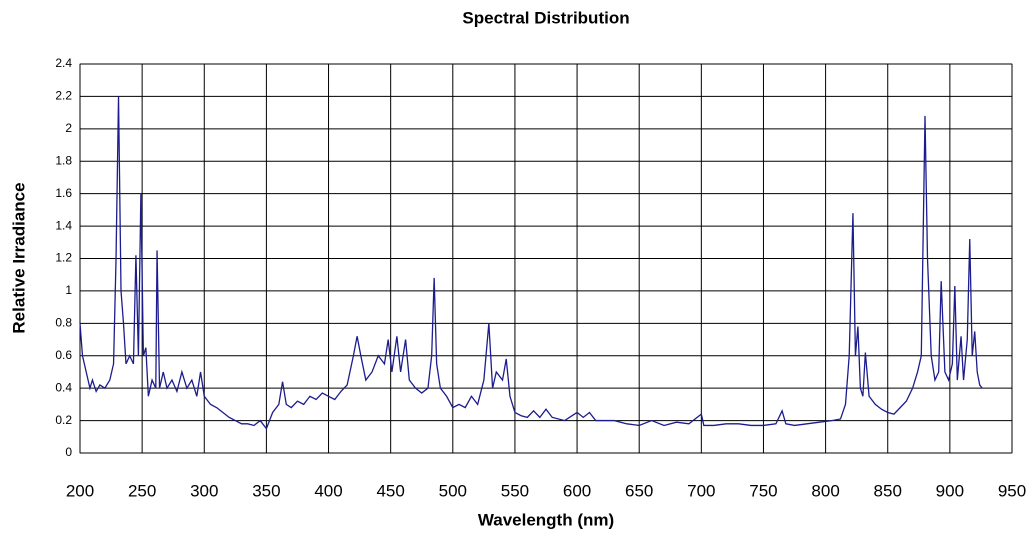 The width and height of the screenshot is (1035, 540). I want to click on y-tick-label: 1.8, so click(63, 160).